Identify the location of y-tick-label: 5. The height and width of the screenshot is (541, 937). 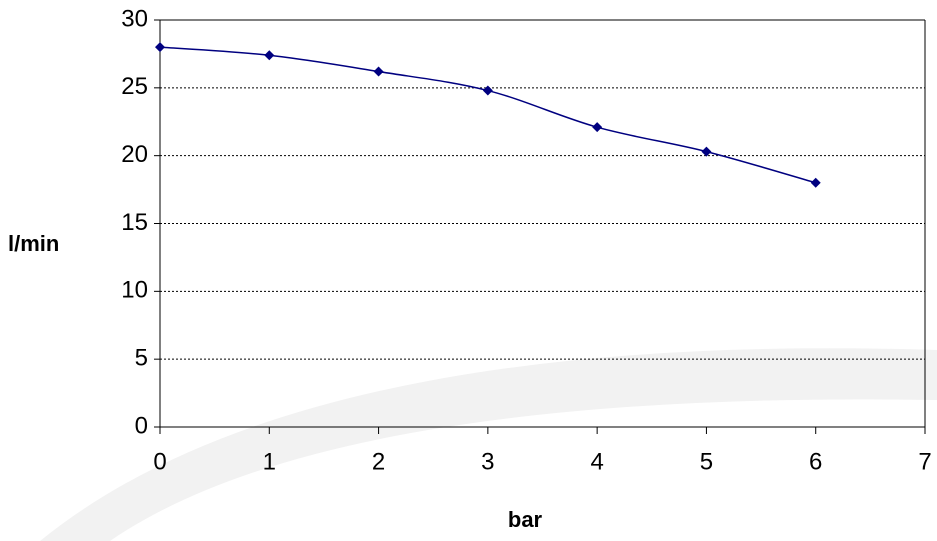
(141, 358).